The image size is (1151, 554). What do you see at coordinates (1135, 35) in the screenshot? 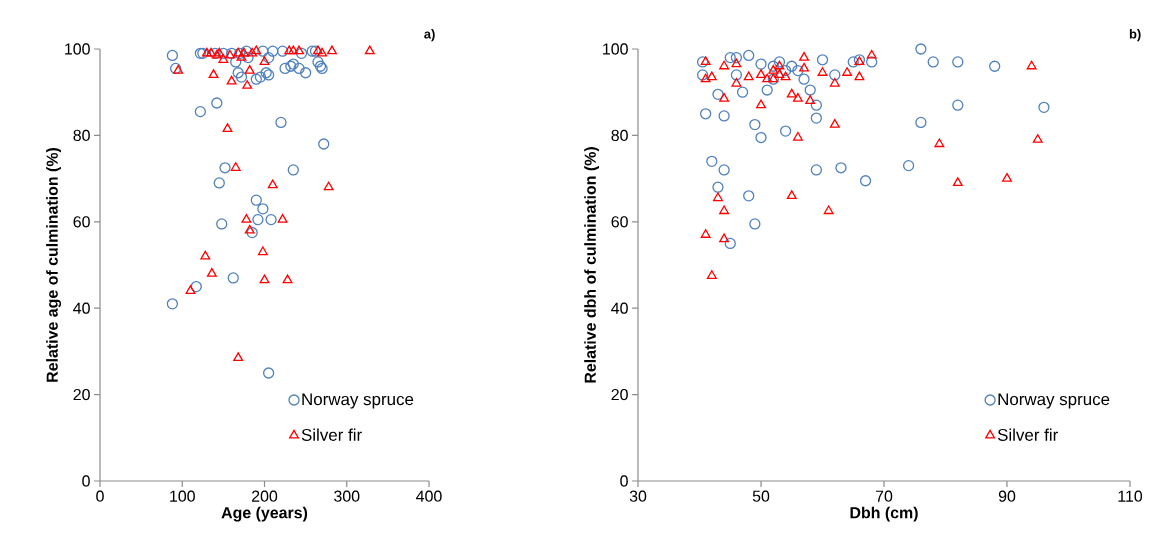
I see `chart-title: b)` at bounding box center [1135, 35].